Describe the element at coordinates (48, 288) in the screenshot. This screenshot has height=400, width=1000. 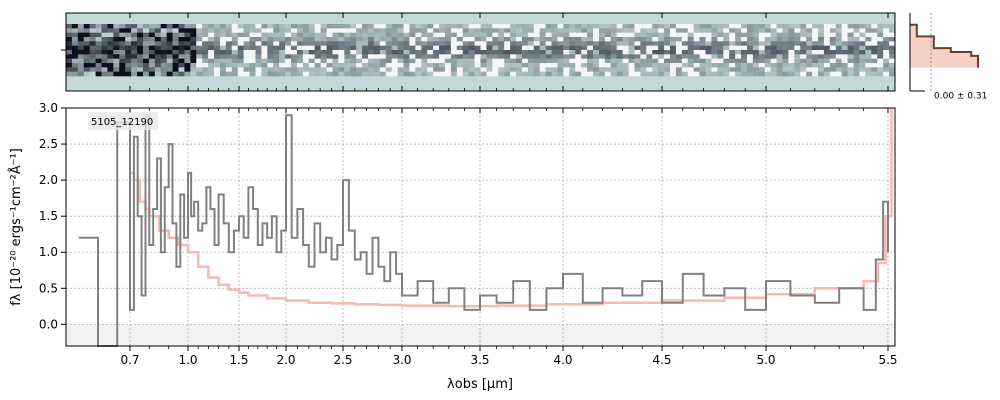
I see `y-tick-label: 0.5` at that location.